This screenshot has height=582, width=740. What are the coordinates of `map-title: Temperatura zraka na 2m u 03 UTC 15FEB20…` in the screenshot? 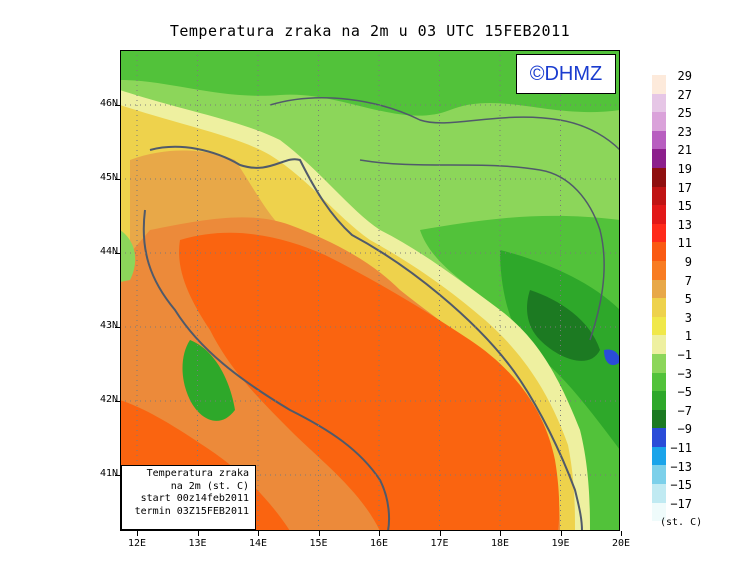 It's located at (370, 31).